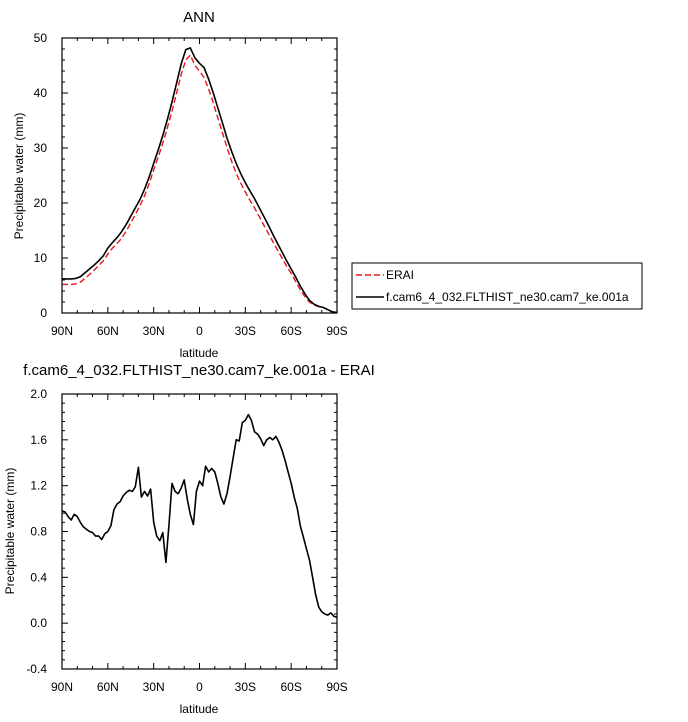 This screenshot has height=722, width=688. What do you see at coordinates (245, 687) in the screenshot?
I see `bottom-x-tick-label: 30S` at bounding box center [245, 687].